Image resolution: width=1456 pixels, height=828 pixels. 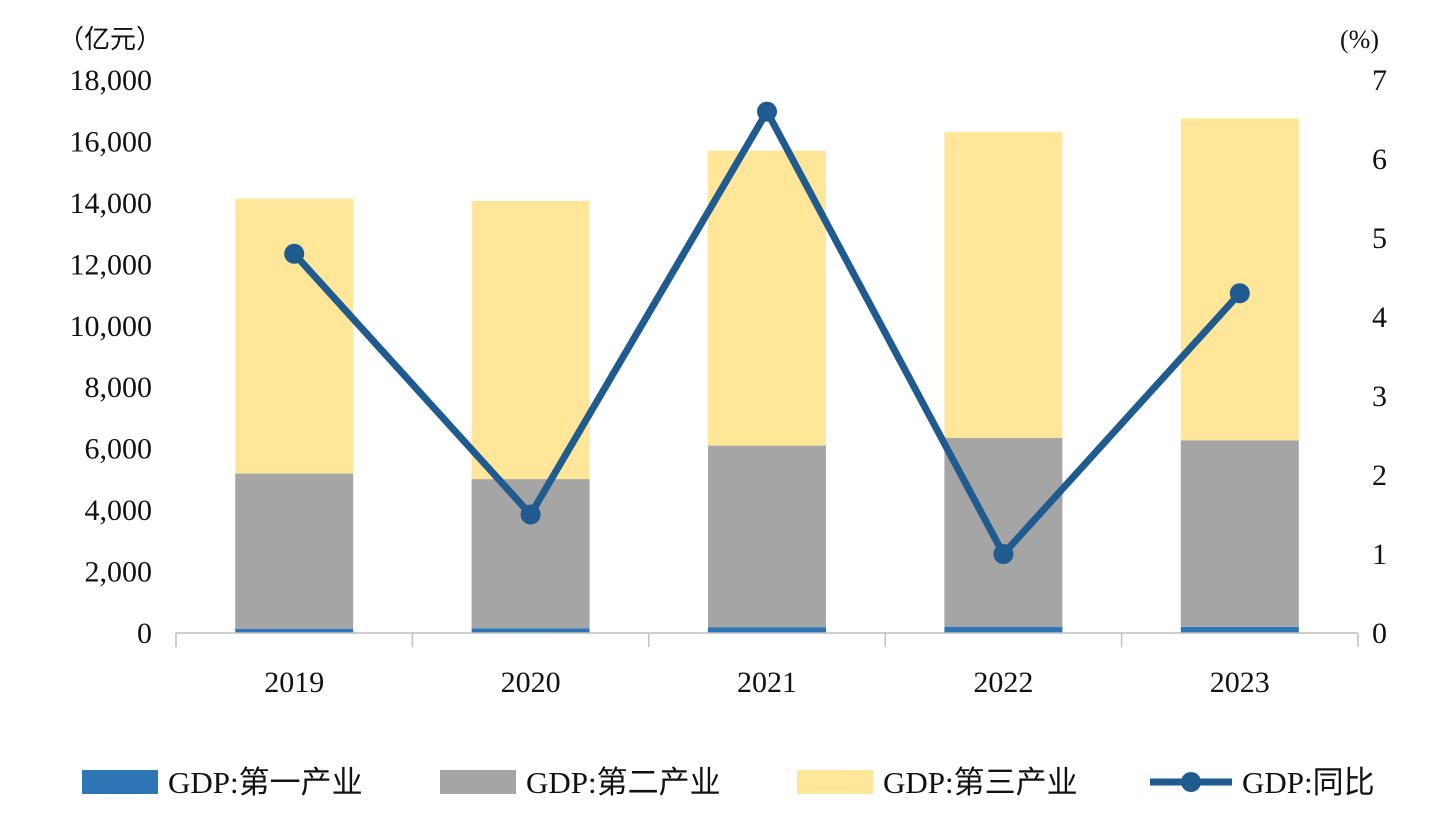 I want to click on left-tick-label: 4,000, so click(x=119, y=510).